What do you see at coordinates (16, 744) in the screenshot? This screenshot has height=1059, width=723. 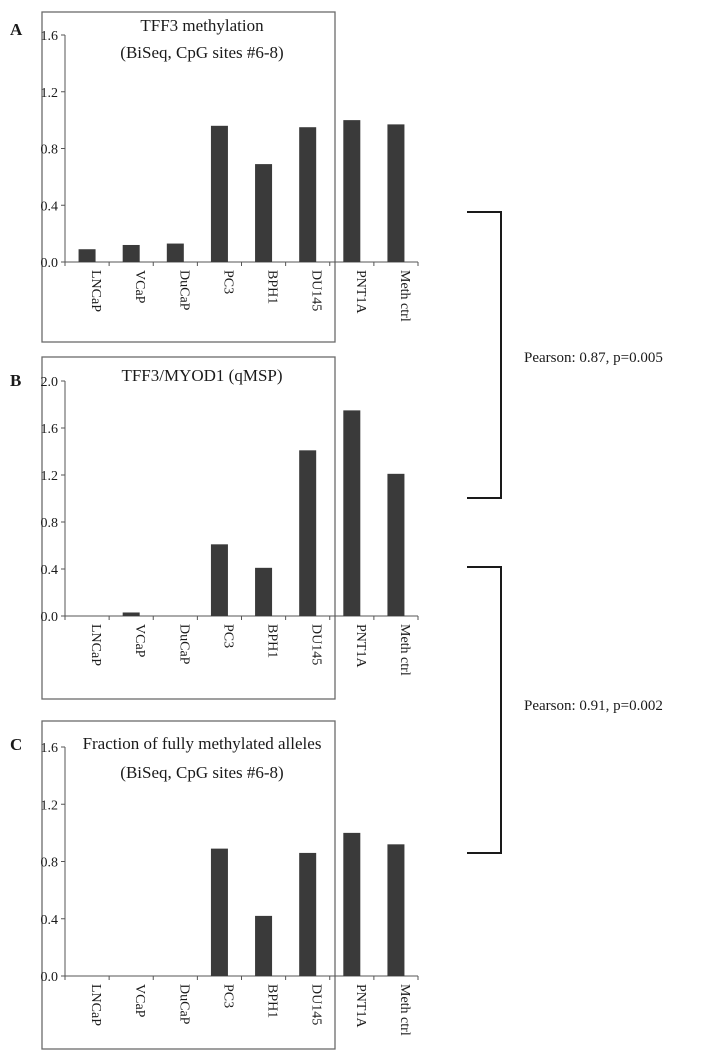 I see `panel-label: C` at bounding box center [16, 744].